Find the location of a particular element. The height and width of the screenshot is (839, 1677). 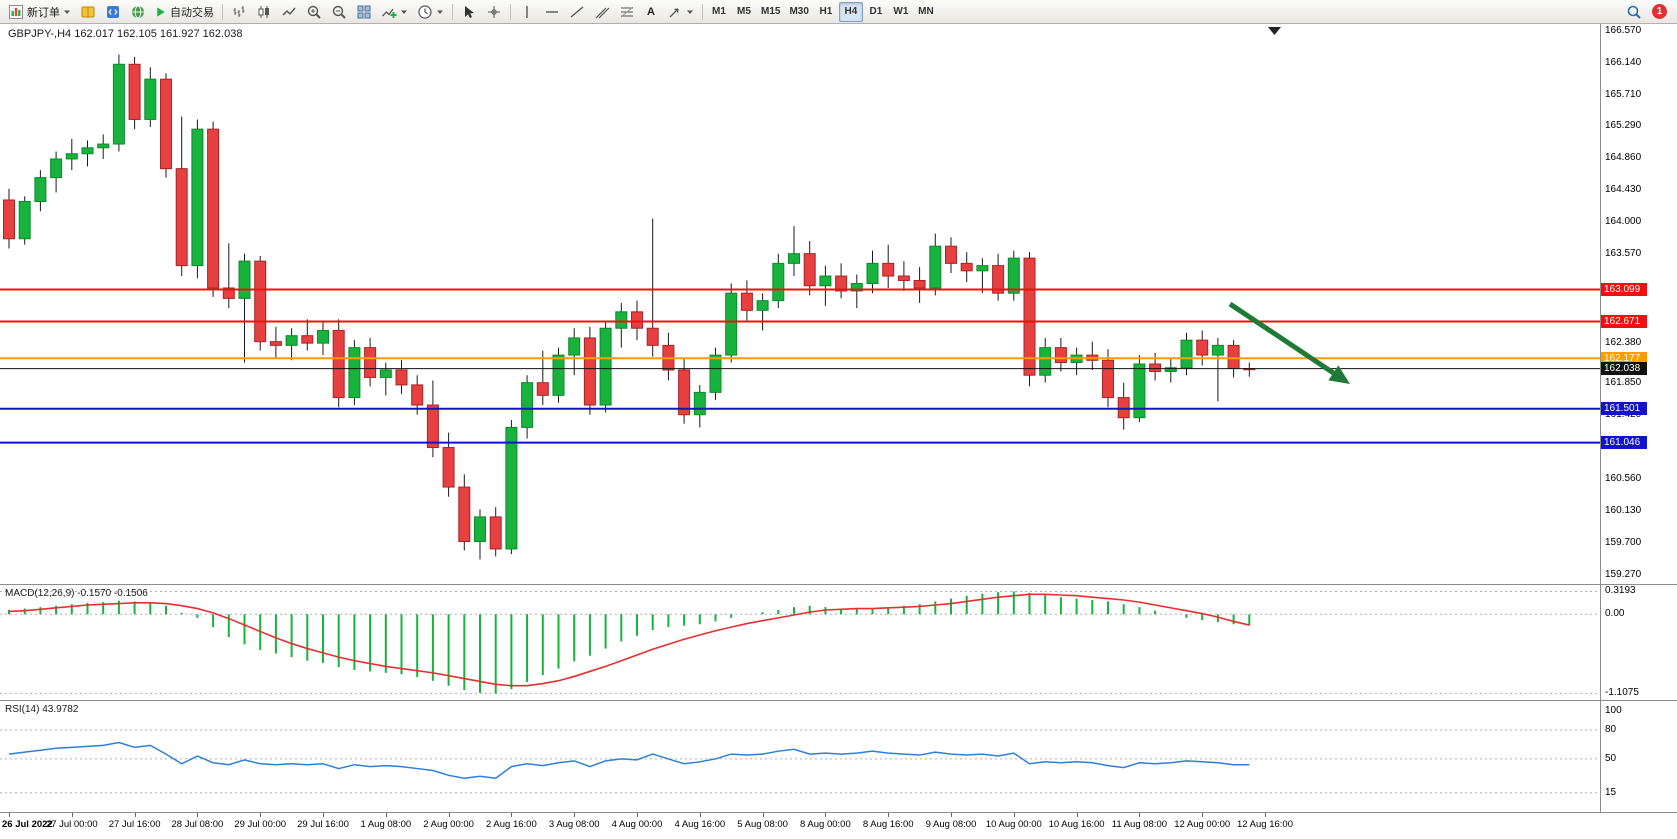

add-indicator-icon is located at coordinates (389, 13).